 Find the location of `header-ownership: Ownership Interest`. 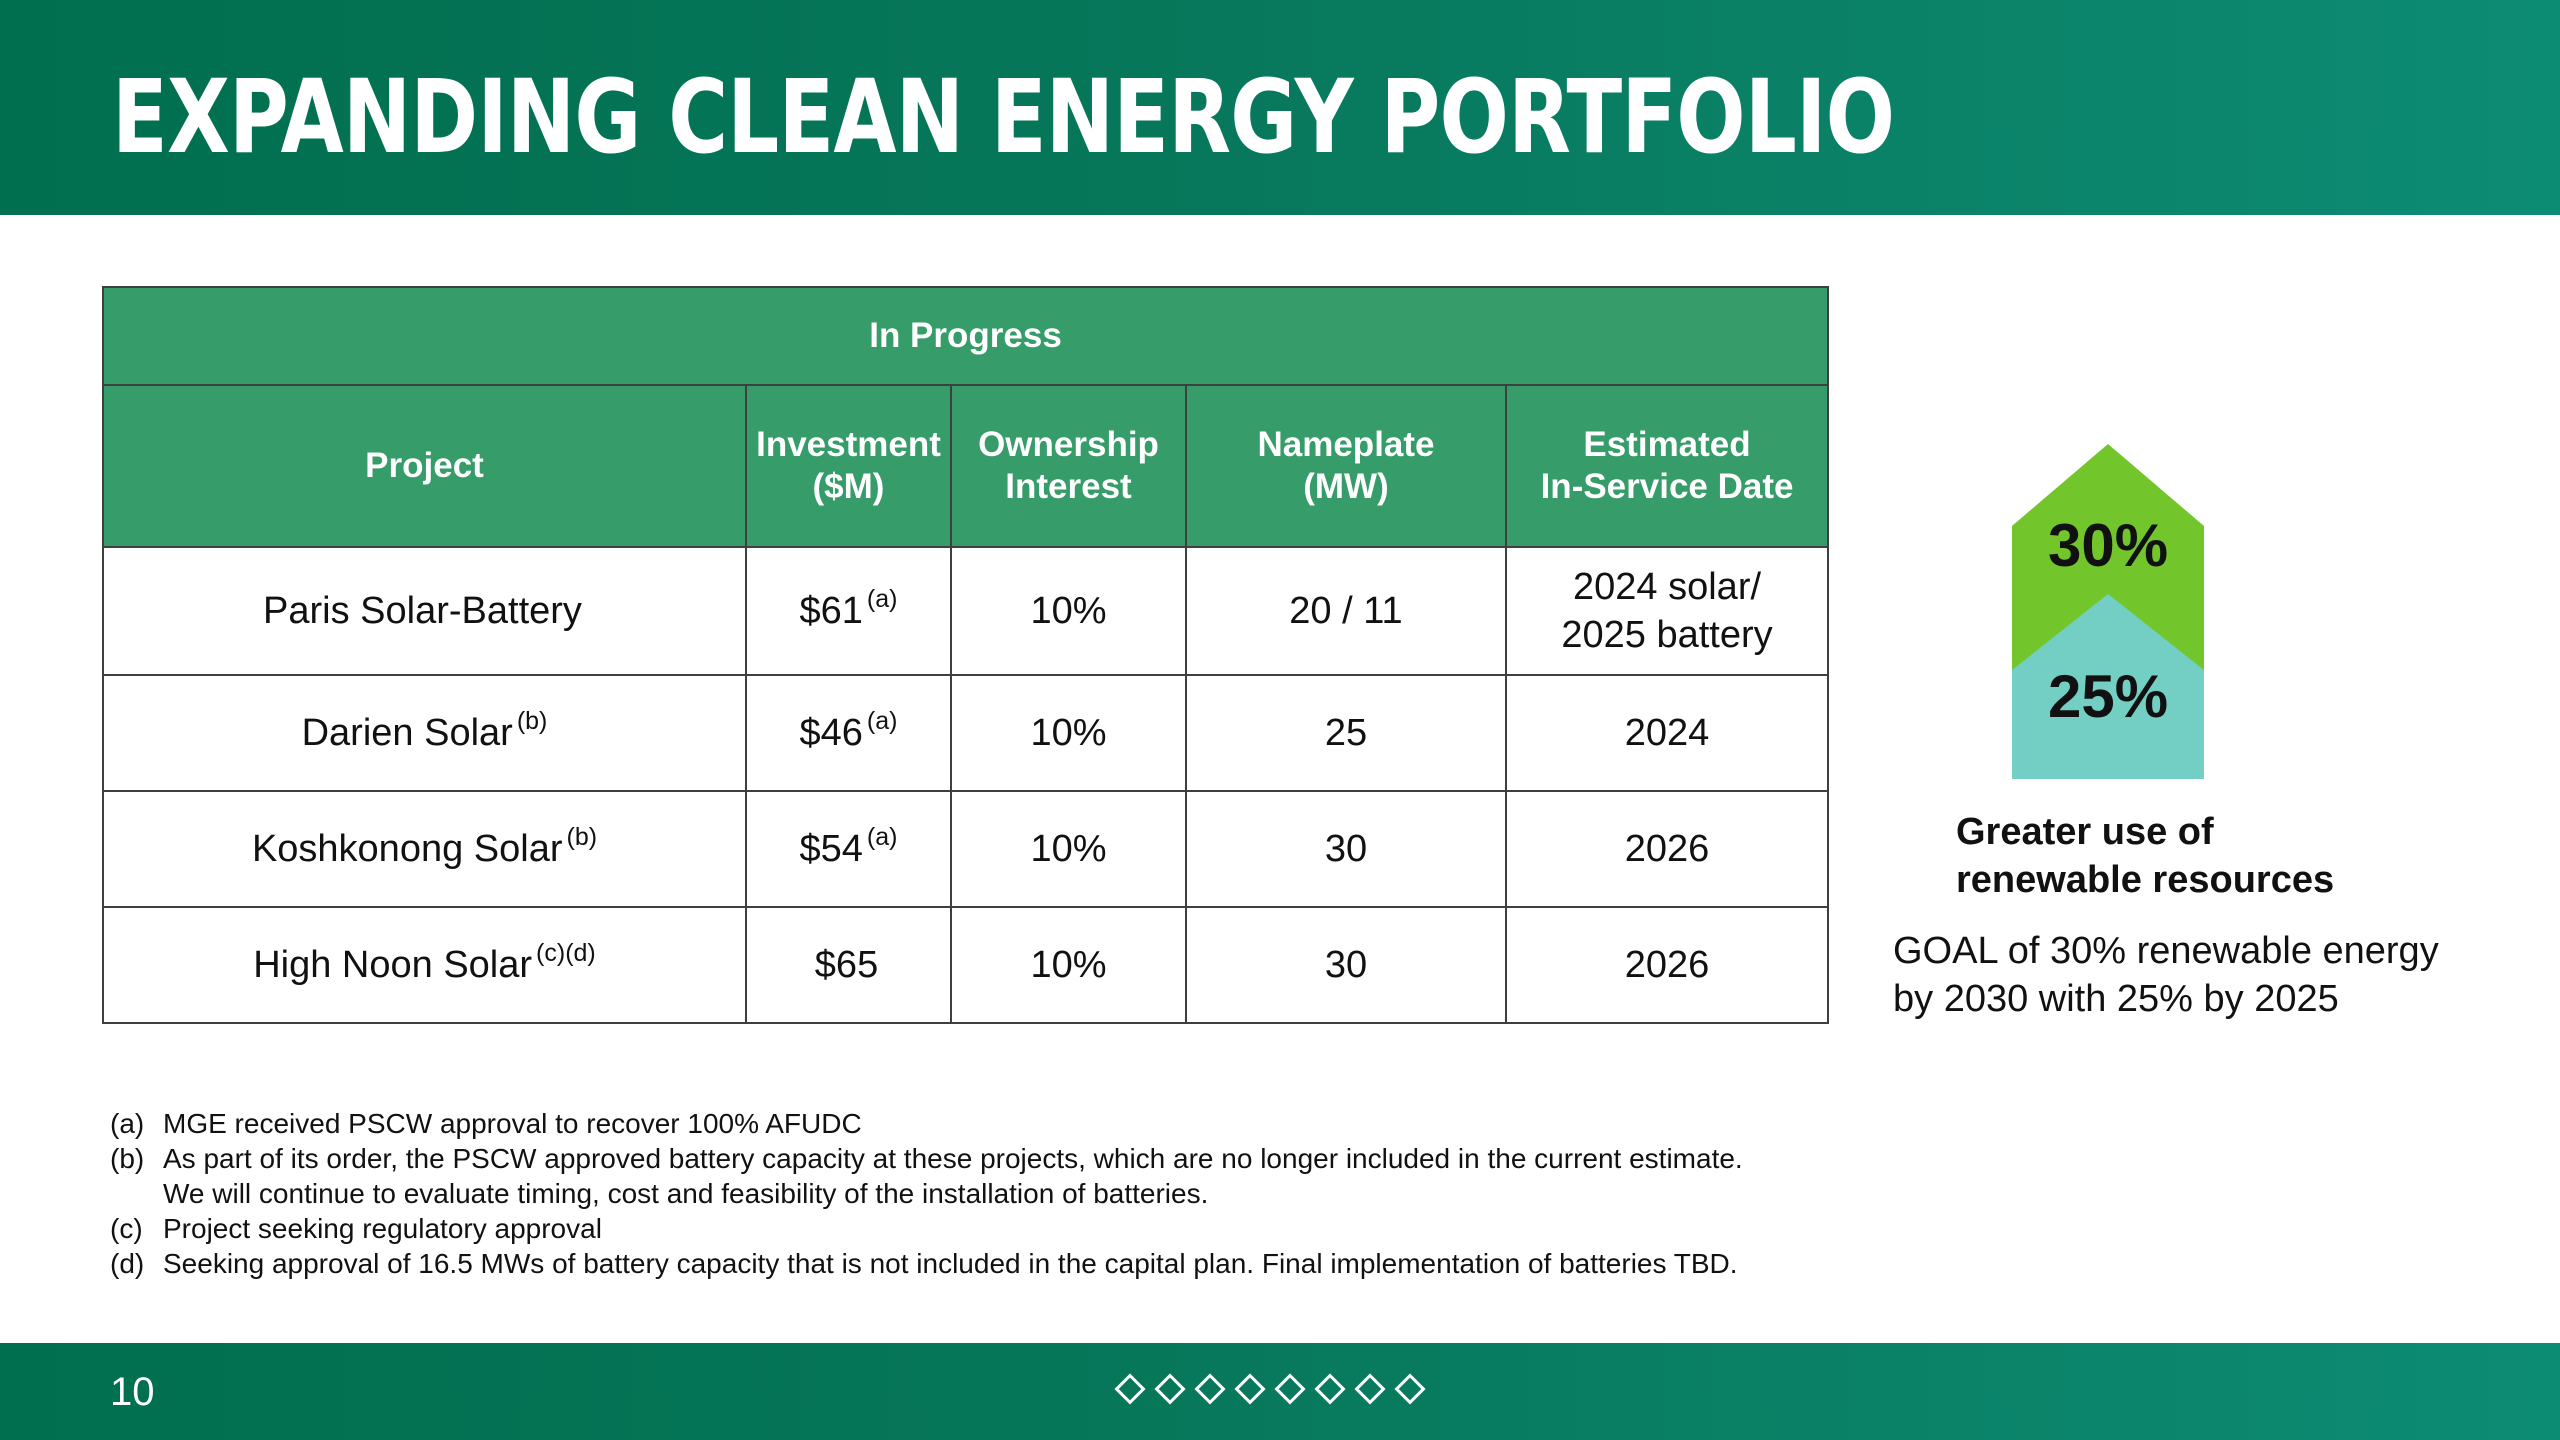

header-ownership: Ownership Interest is located at coordinates (1068, 466).